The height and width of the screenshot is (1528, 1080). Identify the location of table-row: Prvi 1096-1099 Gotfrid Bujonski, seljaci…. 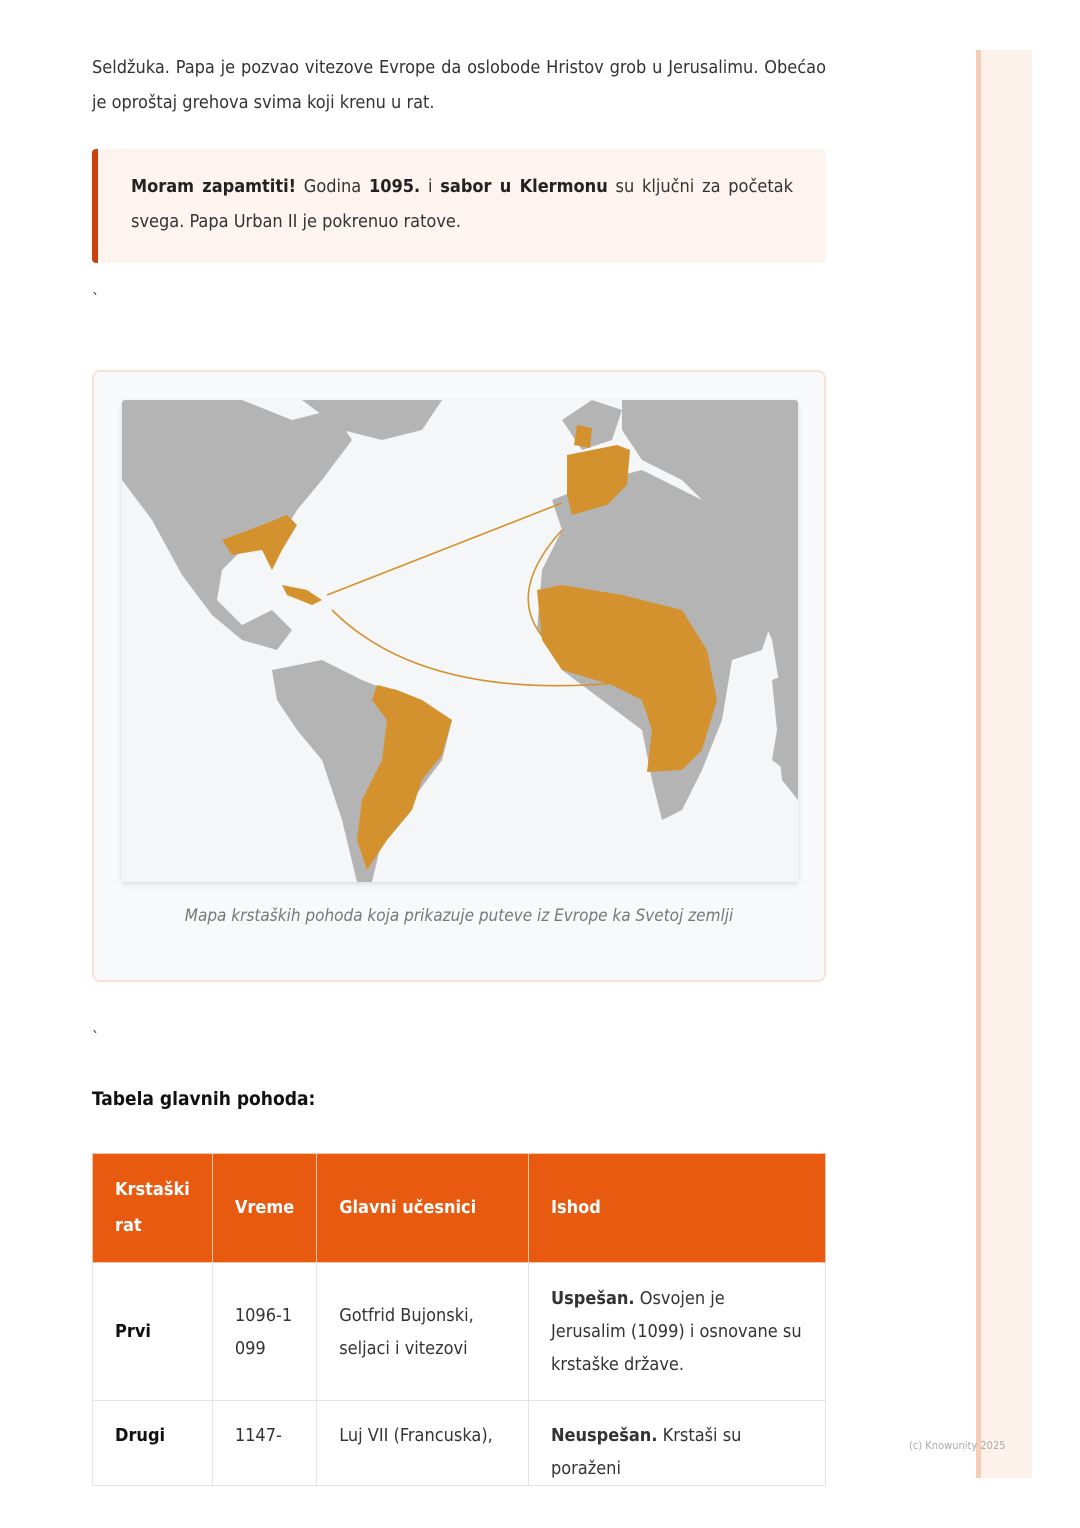
(459, 1331).